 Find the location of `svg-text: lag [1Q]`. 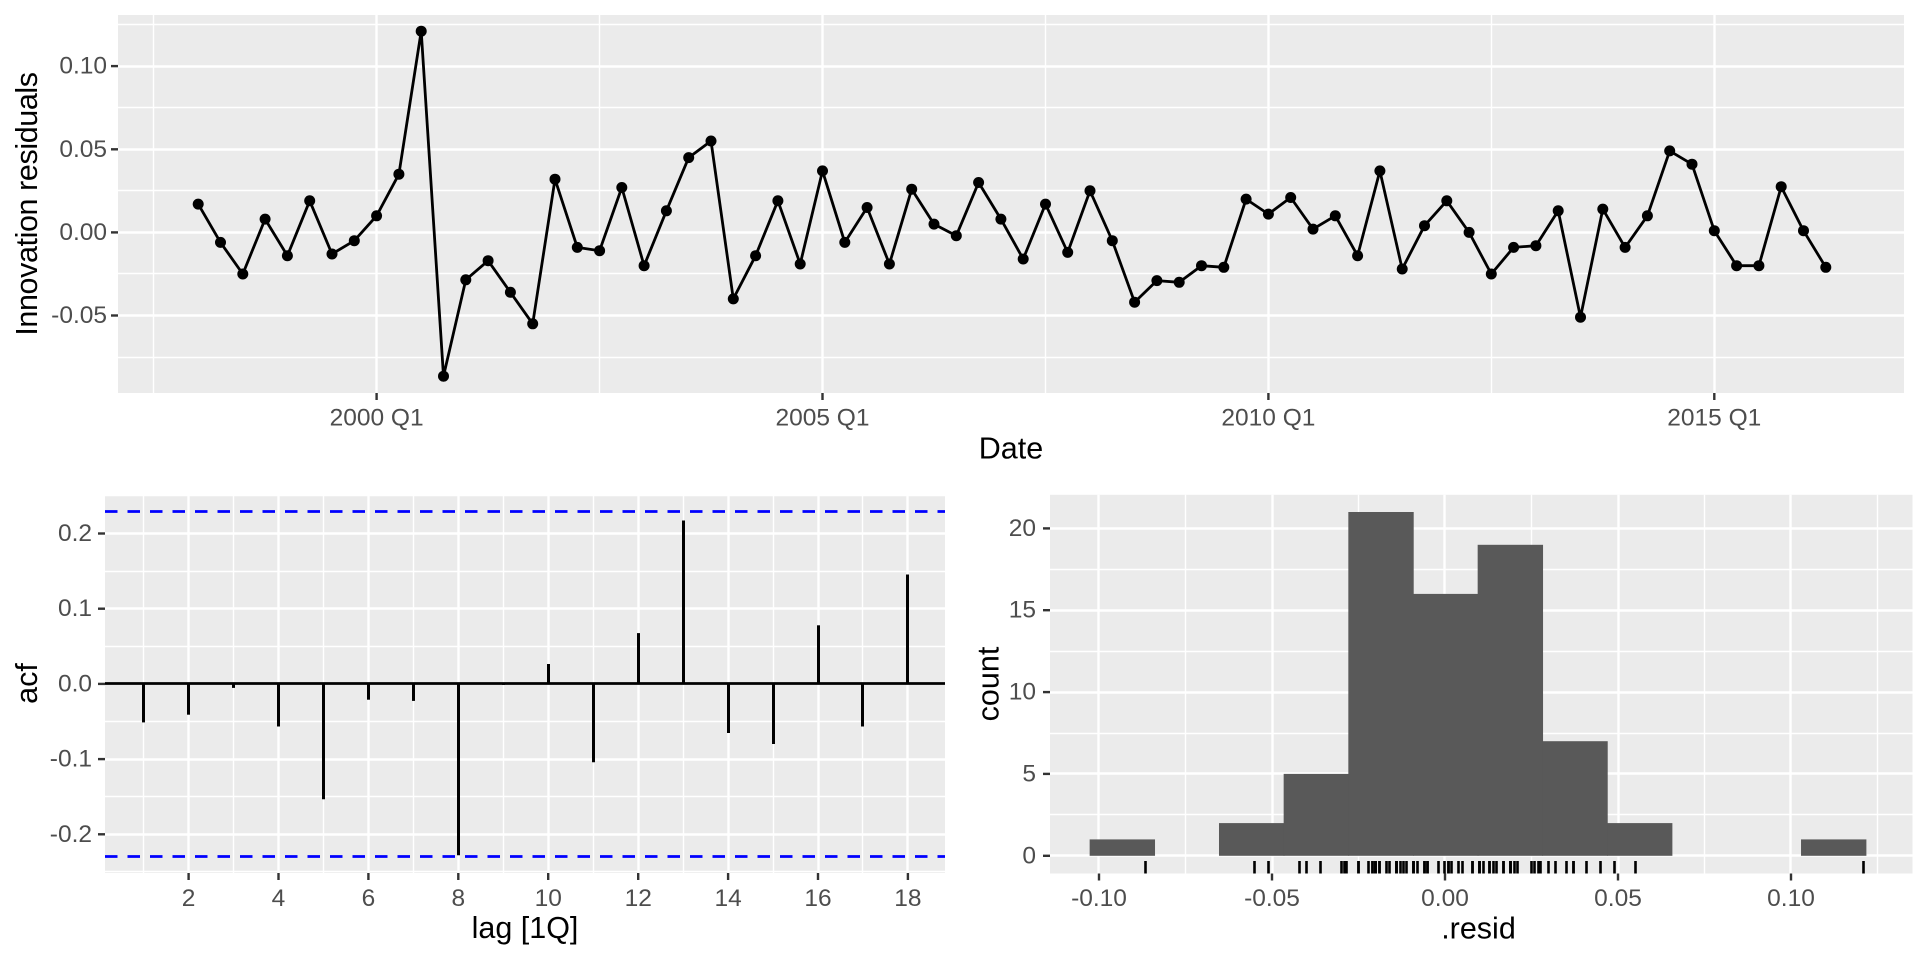

svg-text: lag [1Q] is located at coordinates (525, 928).